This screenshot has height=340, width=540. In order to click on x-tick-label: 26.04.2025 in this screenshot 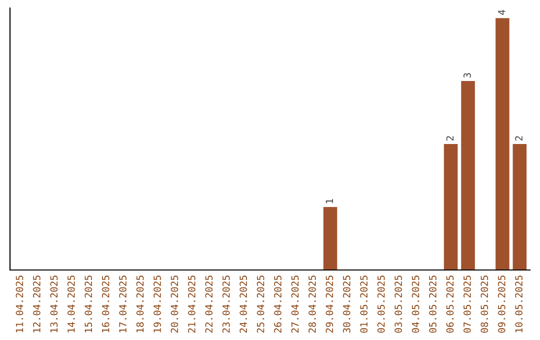, I will do `click(278, 304)`.